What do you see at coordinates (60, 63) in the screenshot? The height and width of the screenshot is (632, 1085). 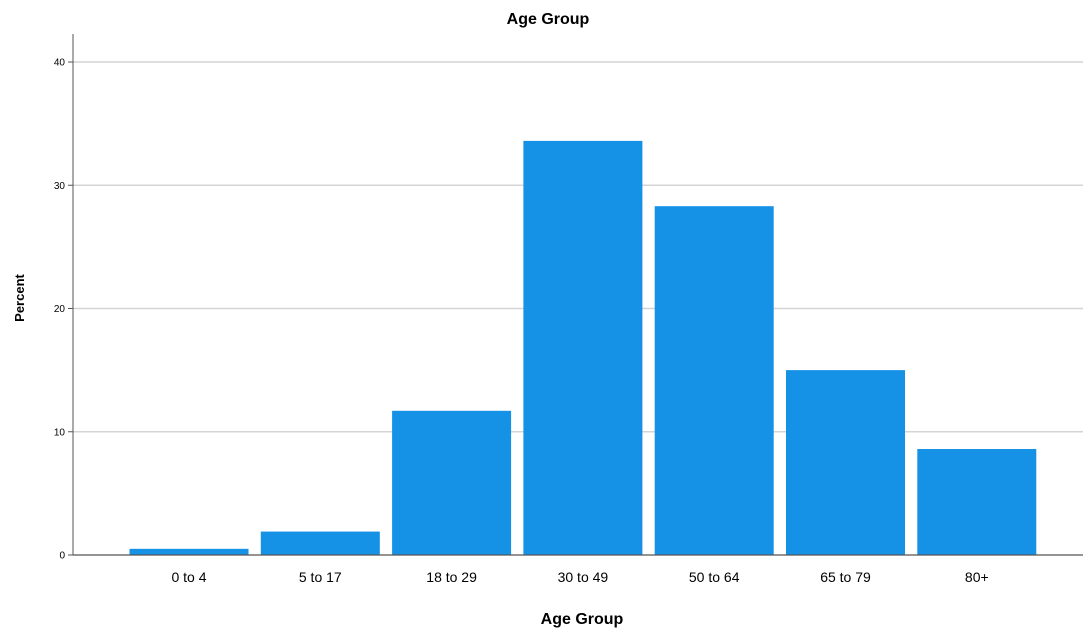 I see `y-tick-label: 40` at bounding box center [60, 63].